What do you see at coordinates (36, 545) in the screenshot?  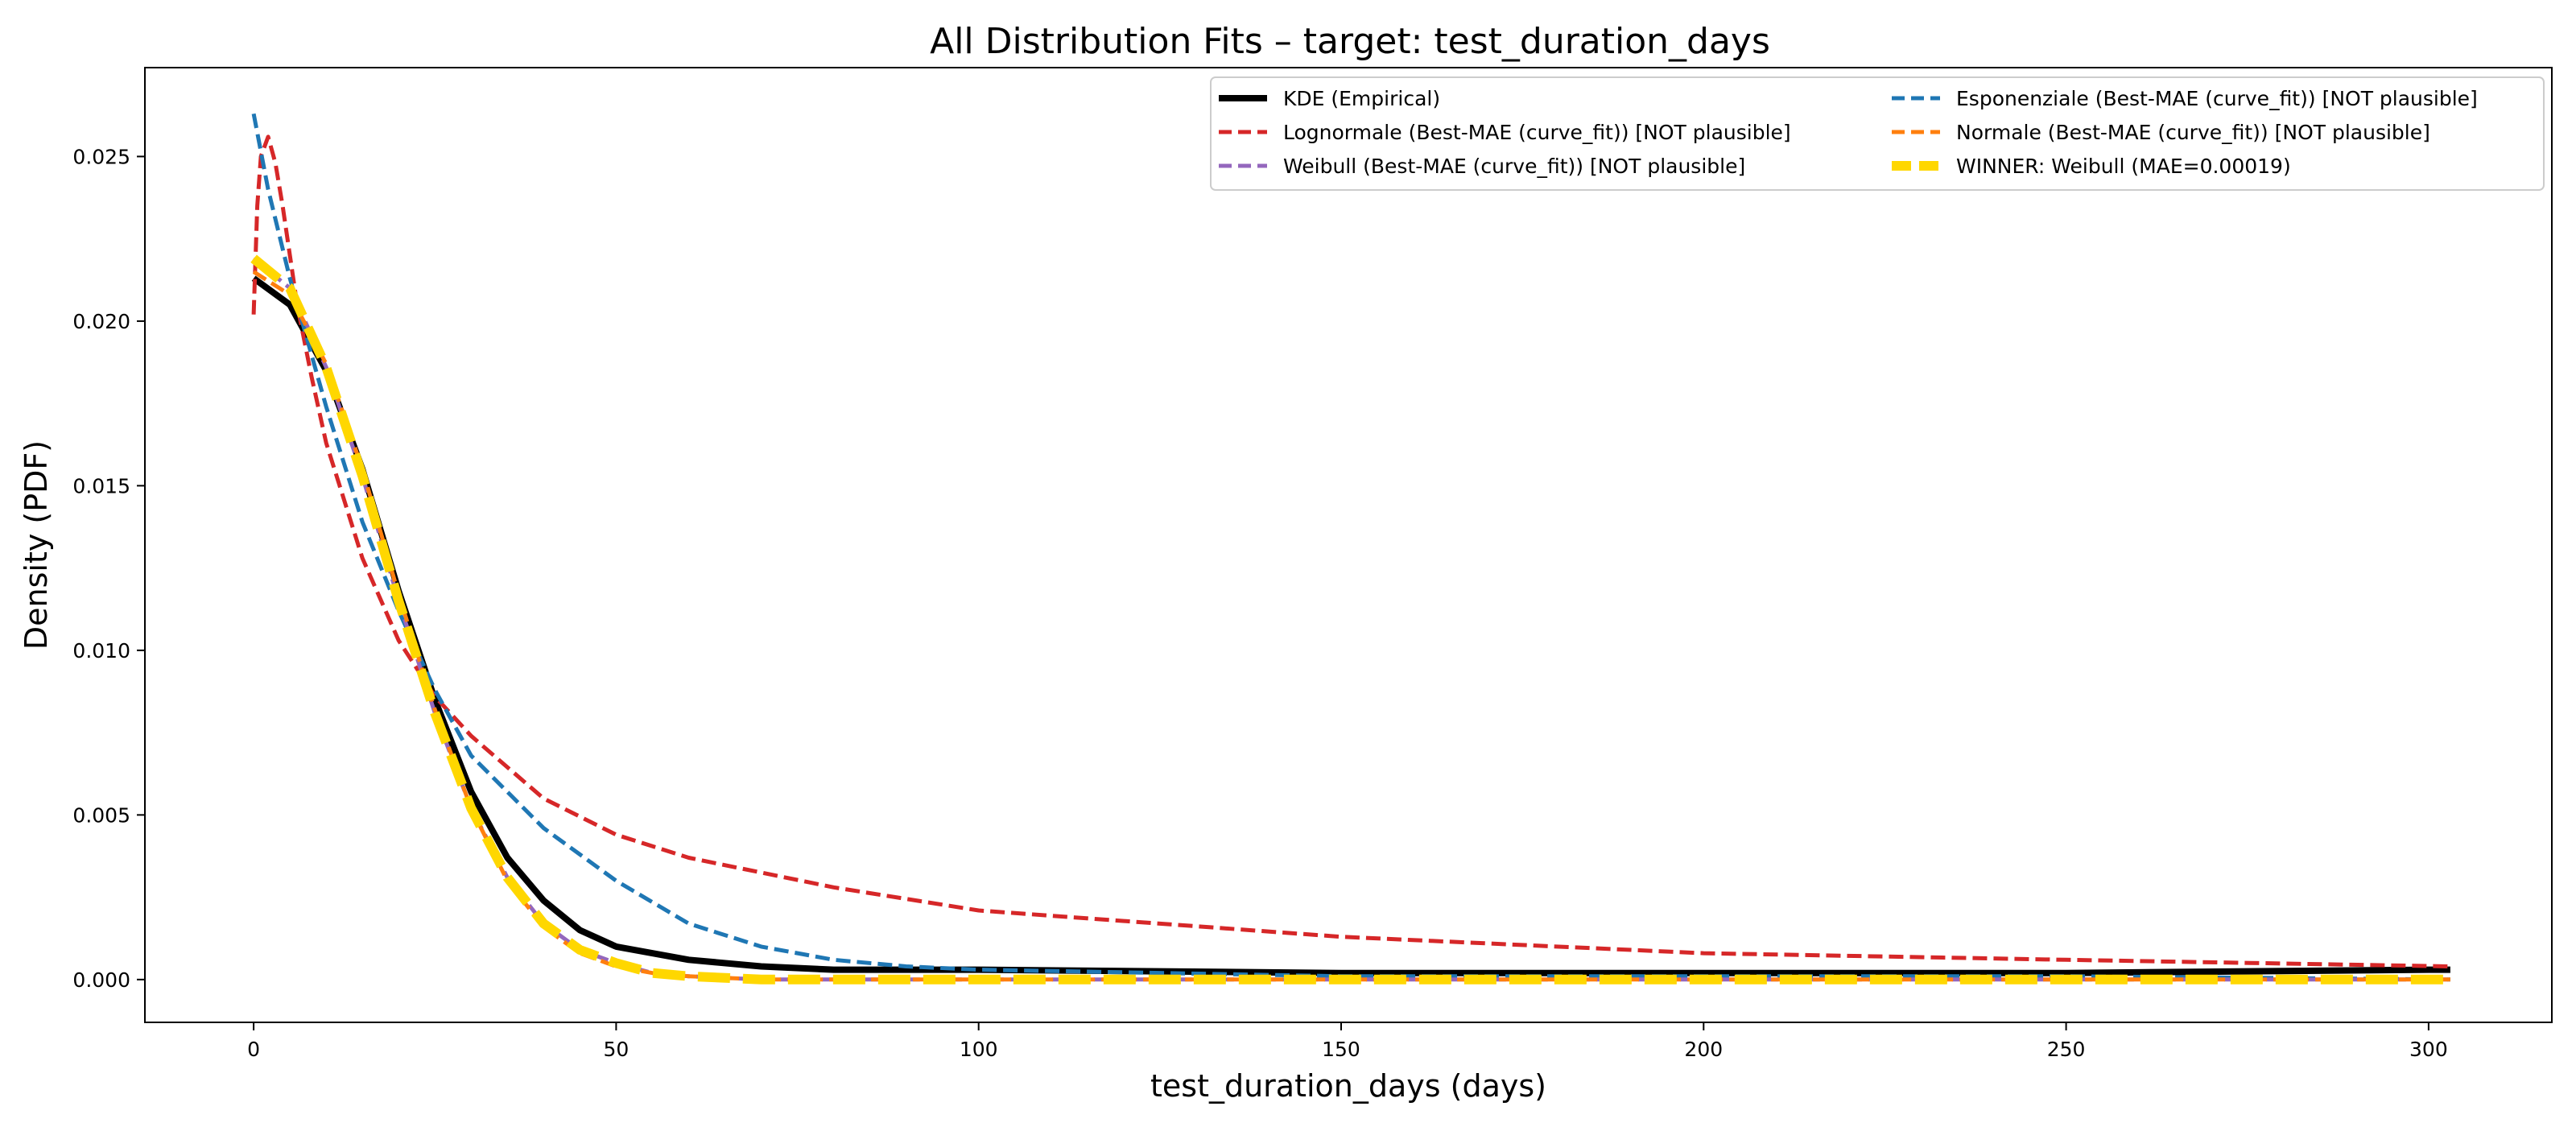 I see `y-axis-label: Density (PDF)` at bounding box center [36, 545].